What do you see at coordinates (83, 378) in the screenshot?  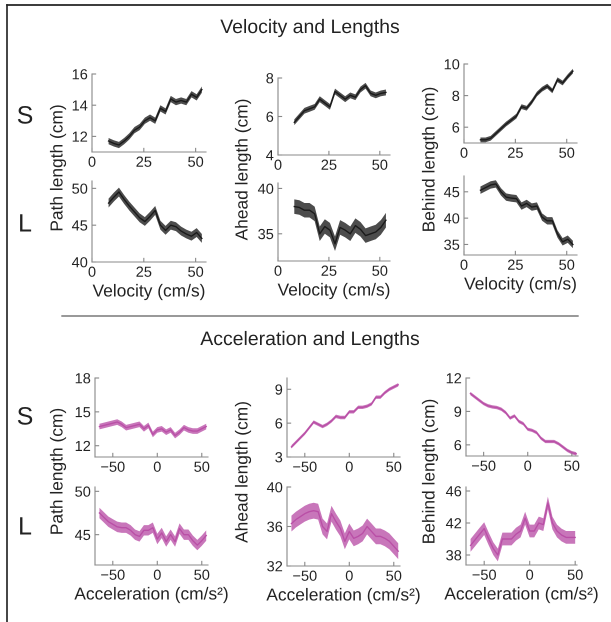 I see `y-tick-label: 18` at bounding box center [83, 378].